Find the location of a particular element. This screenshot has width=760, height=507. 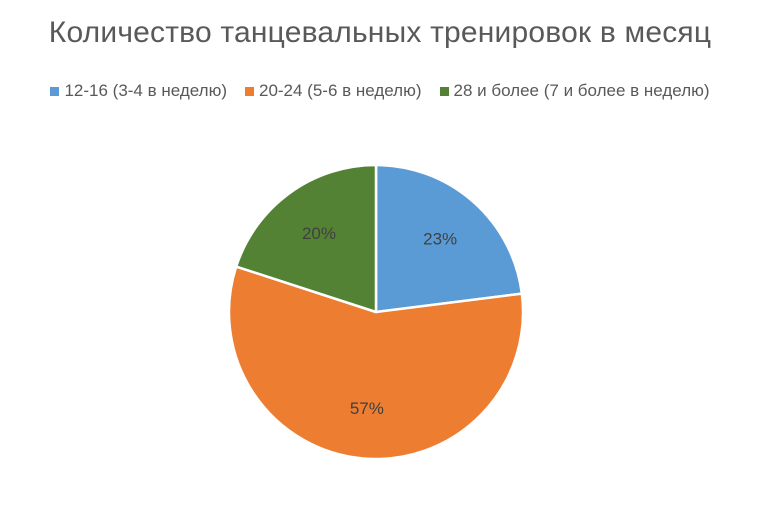

pie-slice-28-plus is located at coordinates (306, 238).